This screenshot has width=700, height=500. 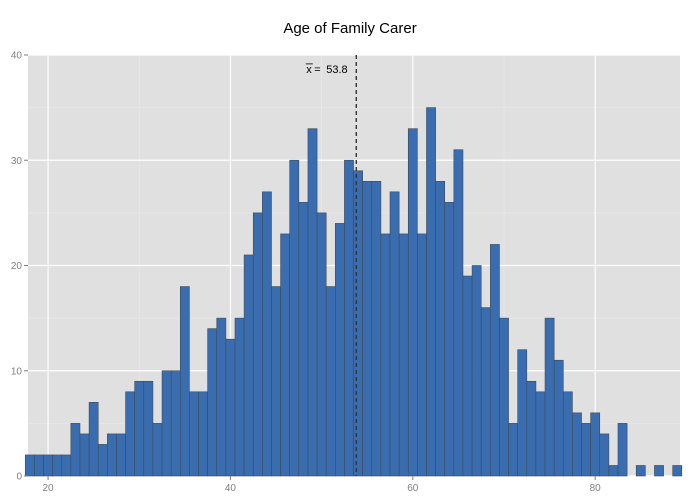 What do you see at coordinates (336, 70) in the screenshot?
I see `mean-value: 53.8` at bounding box center [336, 70].